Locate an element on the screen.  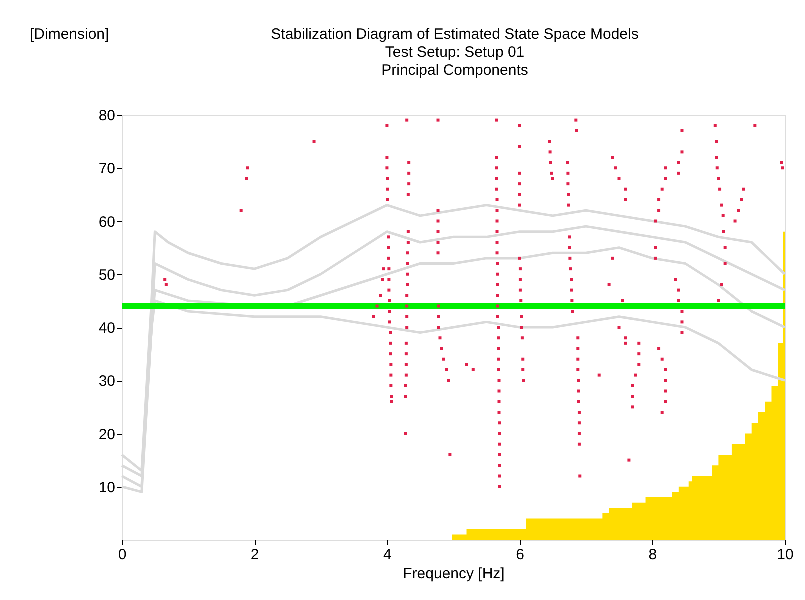
y-tick-label: 20 is located at coordinates (107, 435).